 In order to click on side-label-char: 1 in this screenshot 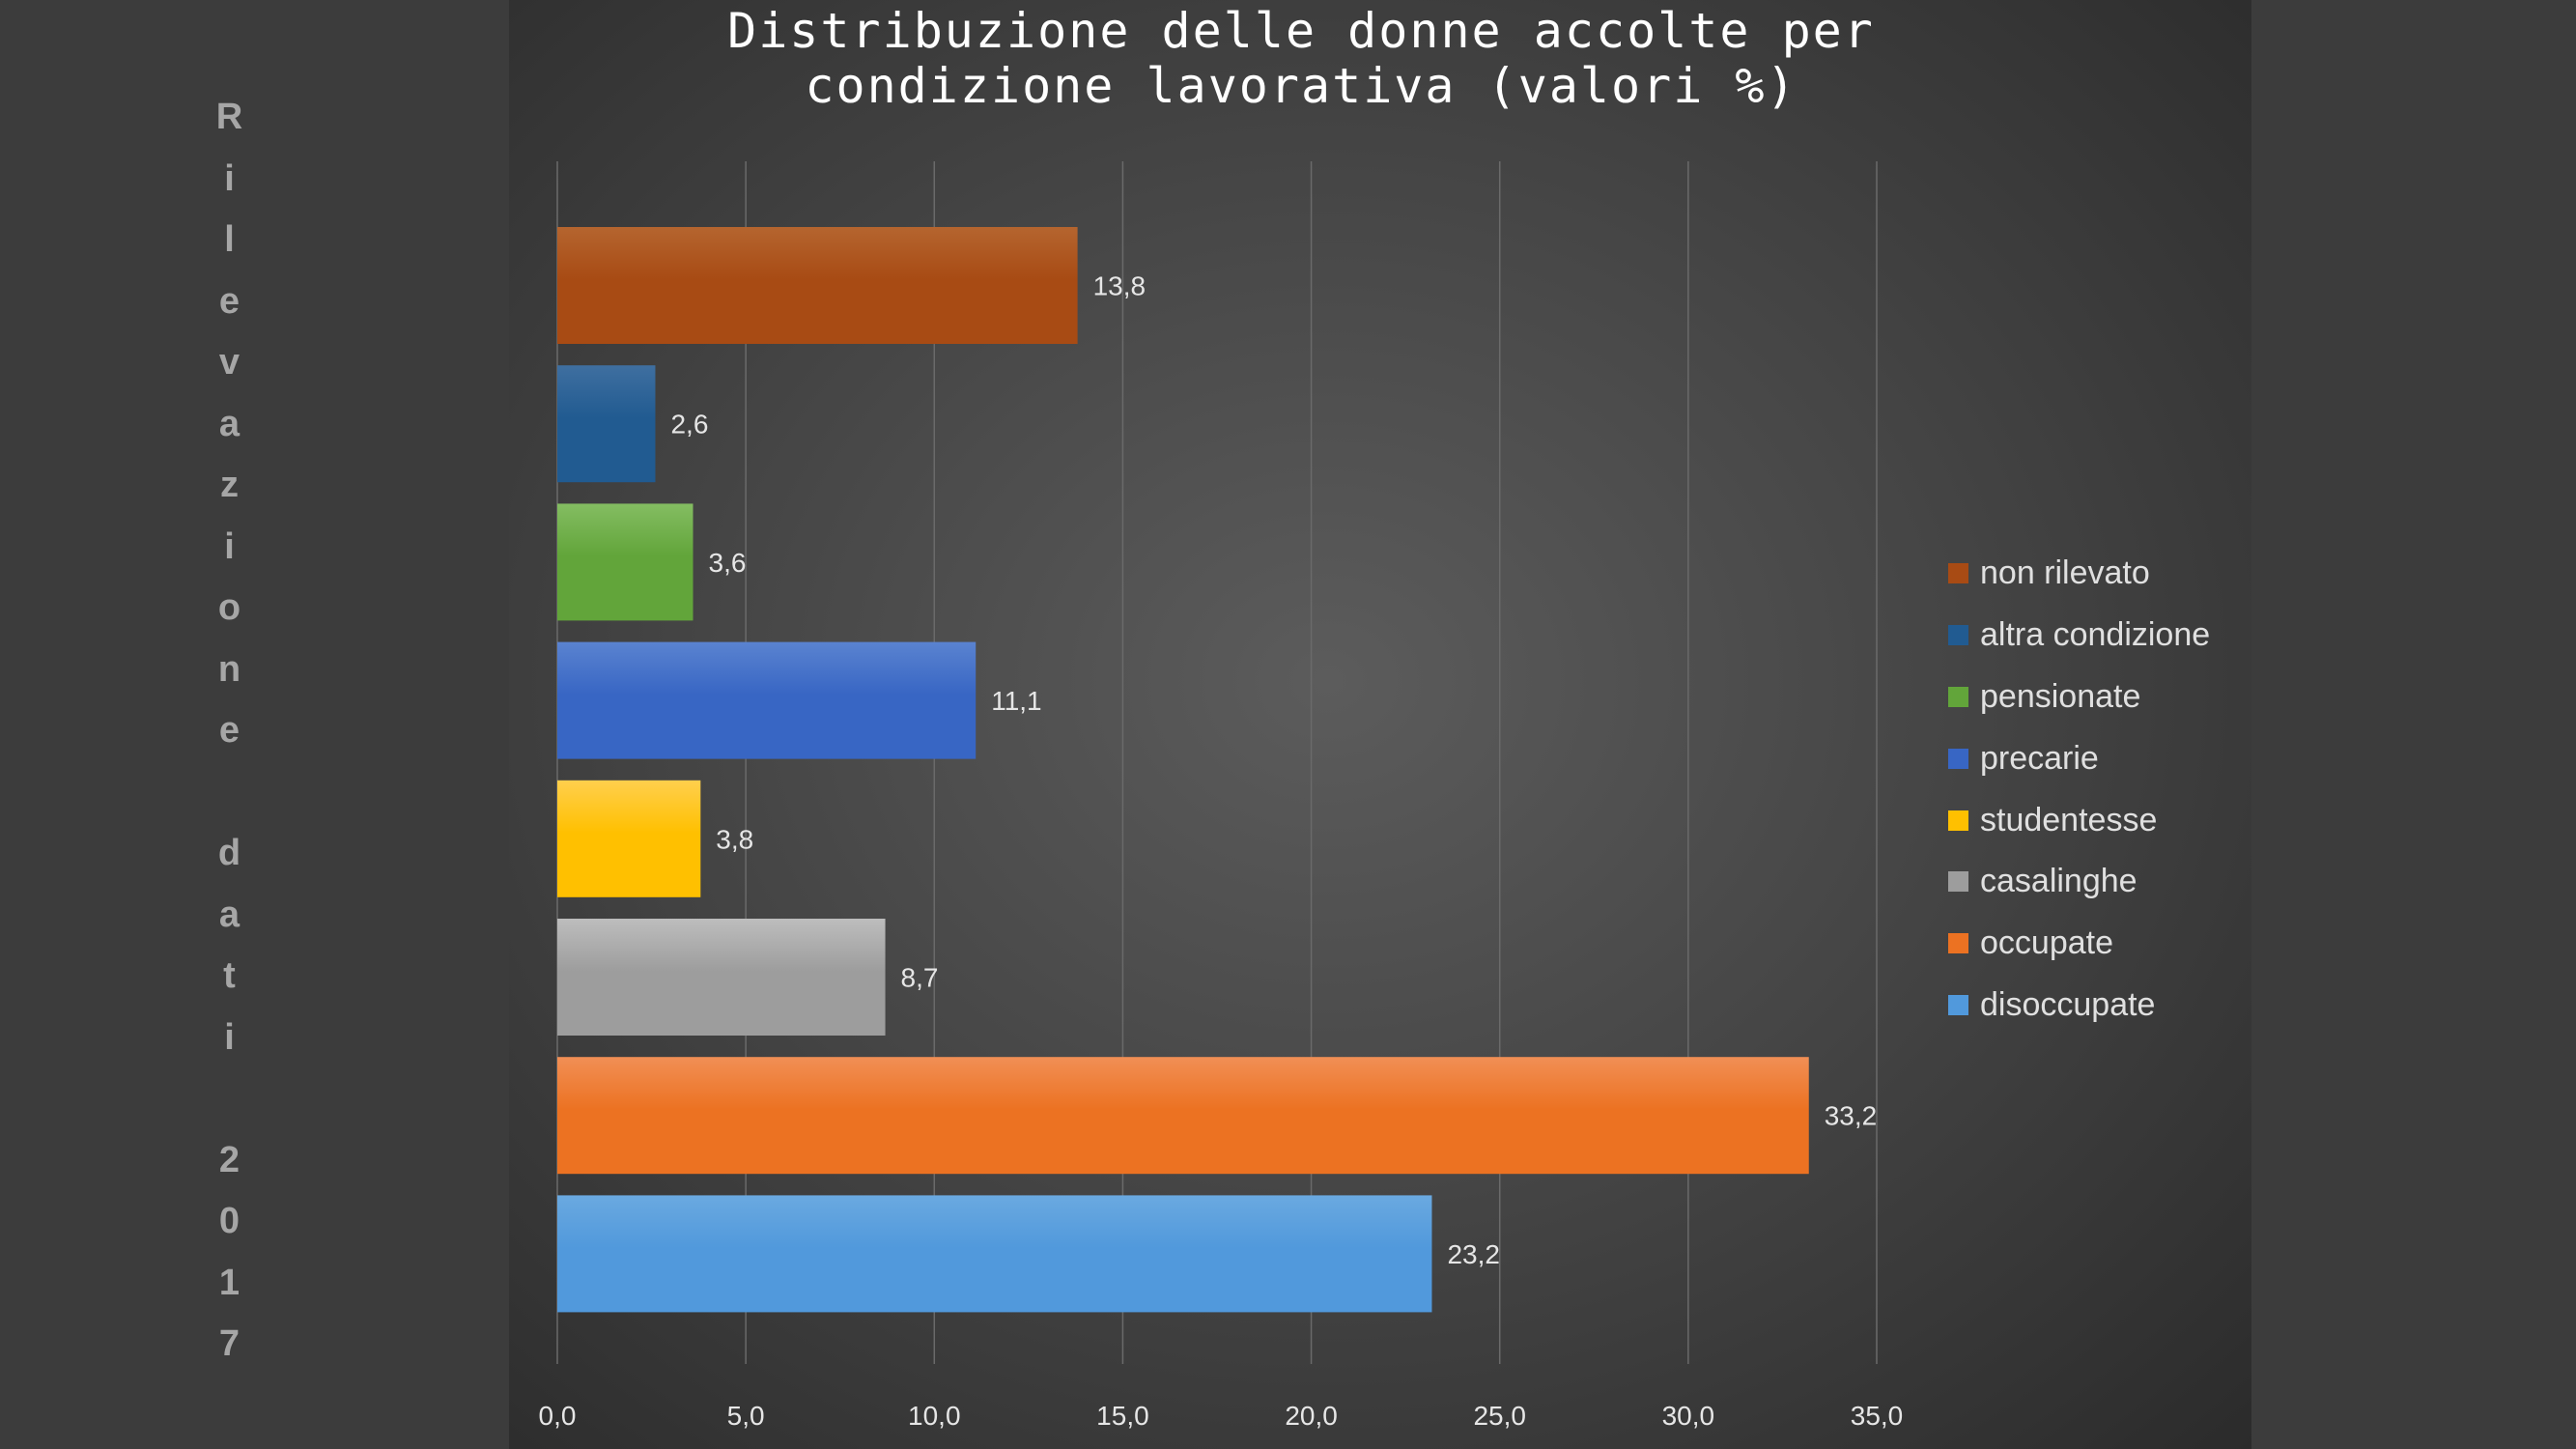, I will do `click(229, 1282)`.